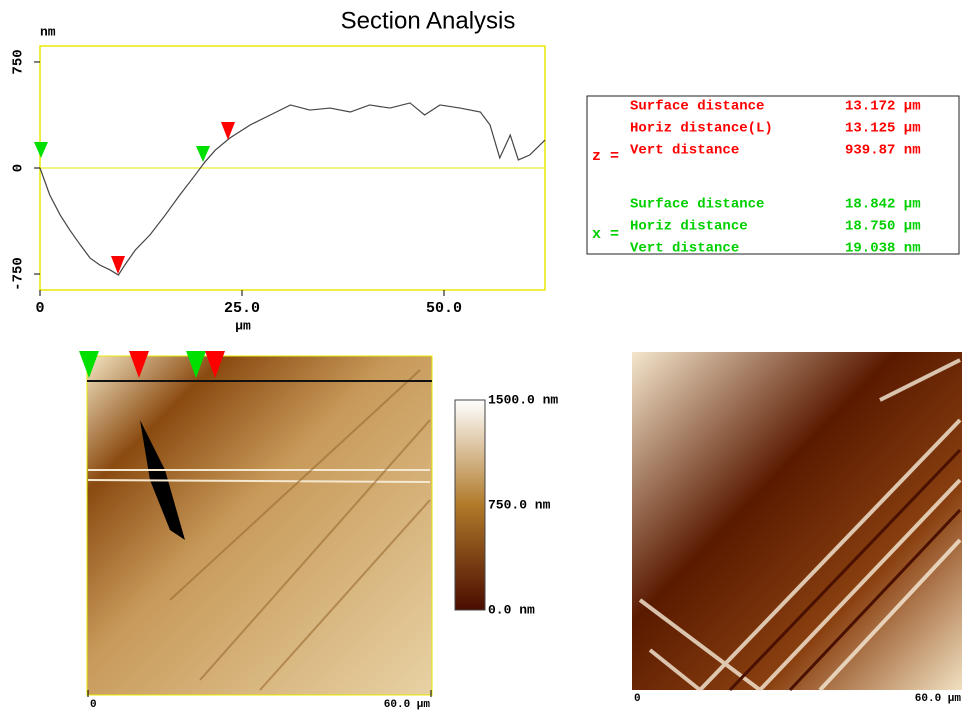 The image size is (962, 711). What do you see at coordinates (883, 129) in the screenshot?
I see `row-value: 13.125 µm` at bounding box center [883, 129].